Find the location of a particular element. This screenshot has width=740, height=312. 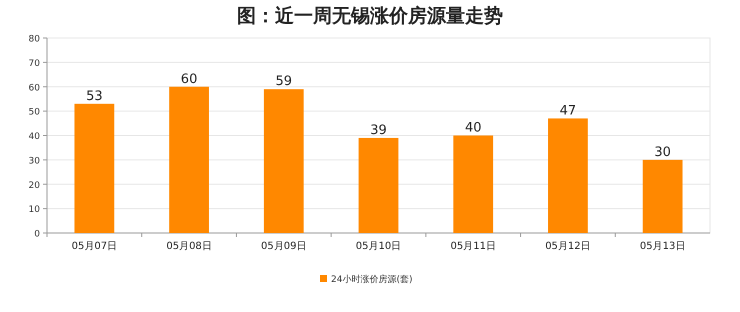

y-tick-label: 20 is located at coordinates (34, 185).